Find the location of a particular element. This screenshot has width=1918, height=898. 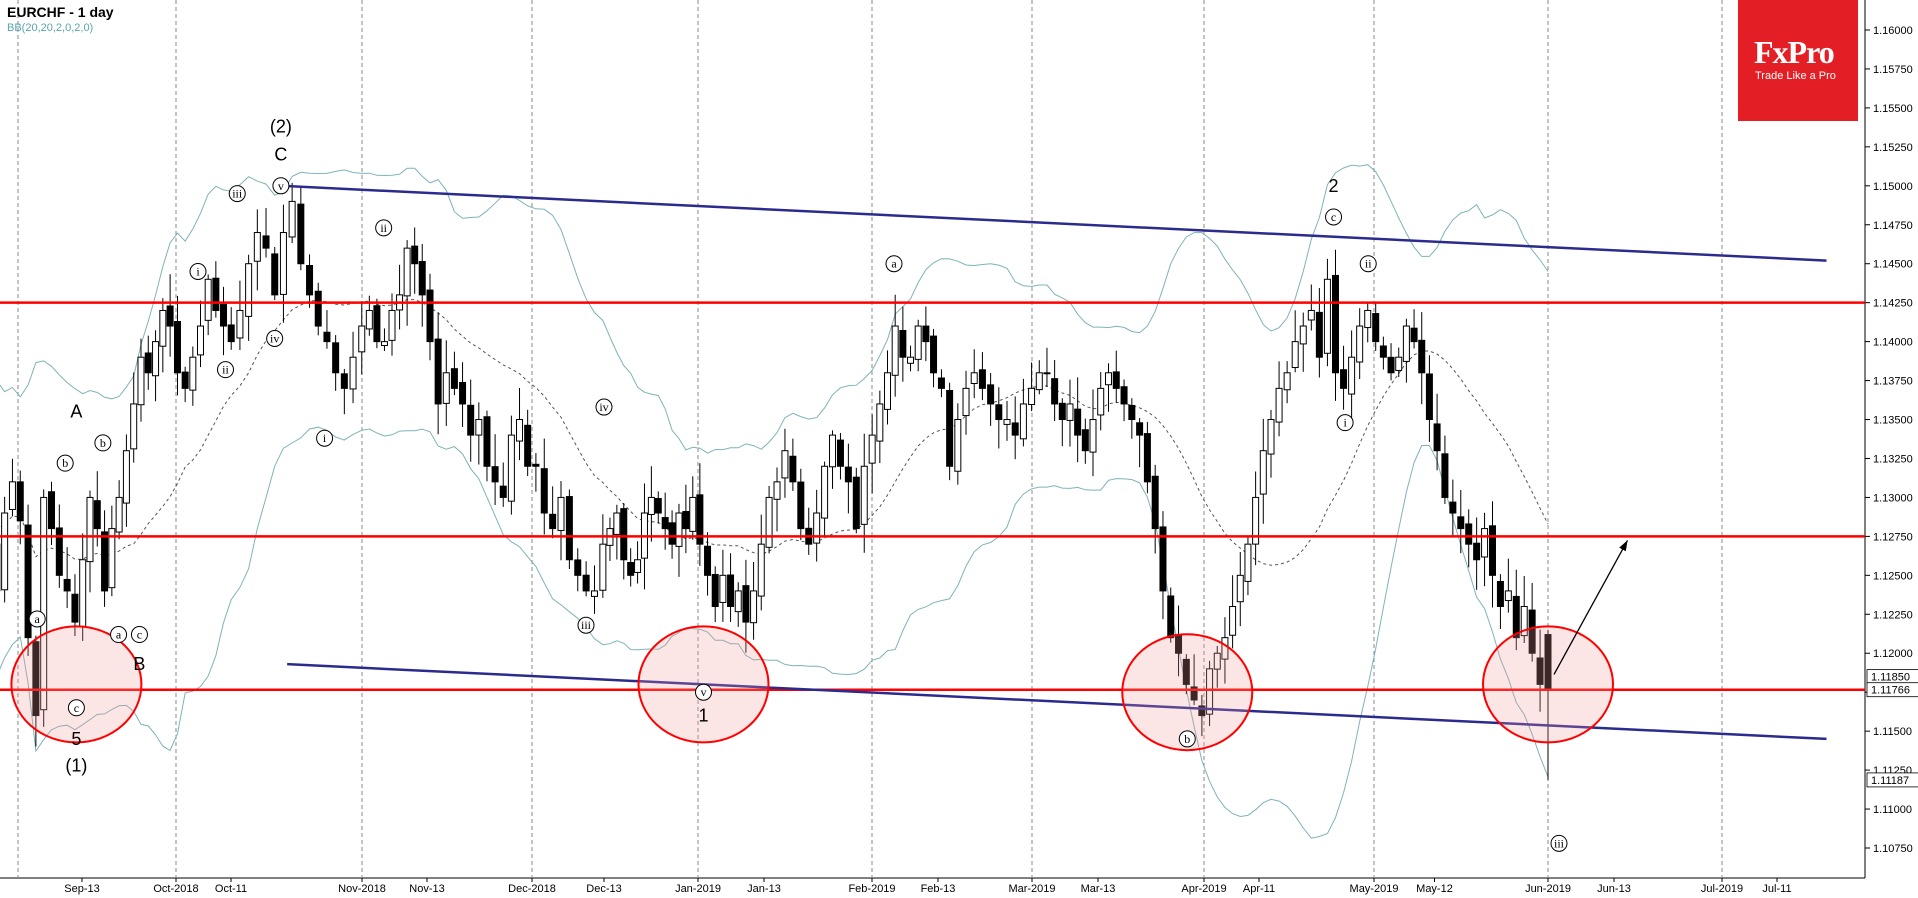

wave-label-text: 1 is located at coordinates (703, 716).